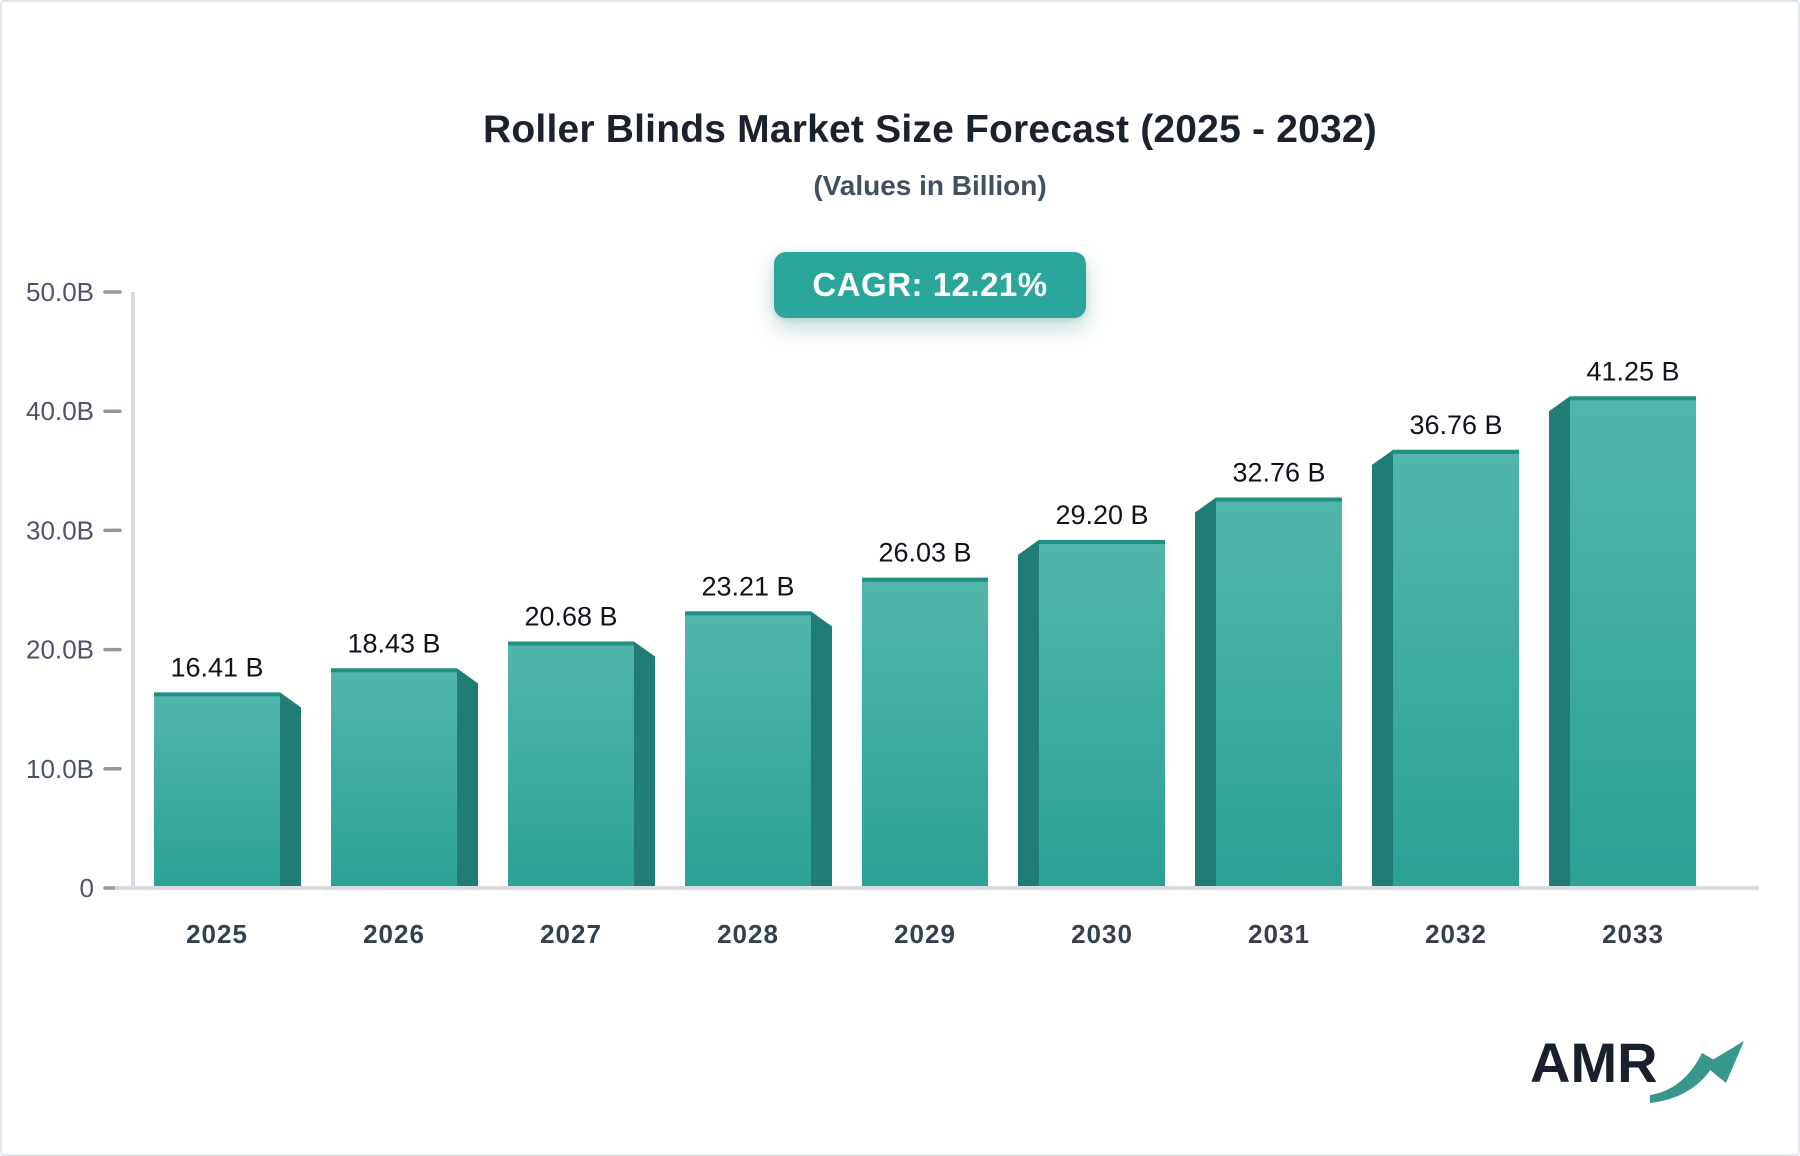  Describe the element at coordinates (60, 411) in the screenshot. I see `y-axis-tick-label: 40.0B` at that location.